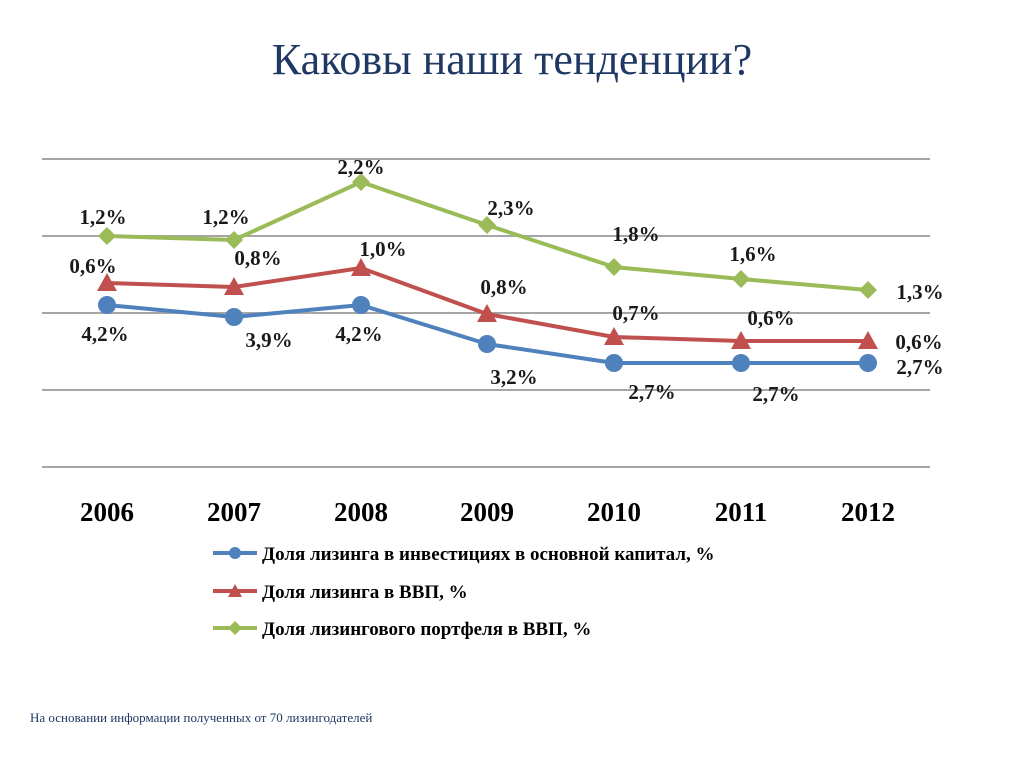  What do you see at coordinates (868, 340) in the screenshot?
I see `data-point-s2-2012` at bounding box center [868, 340].